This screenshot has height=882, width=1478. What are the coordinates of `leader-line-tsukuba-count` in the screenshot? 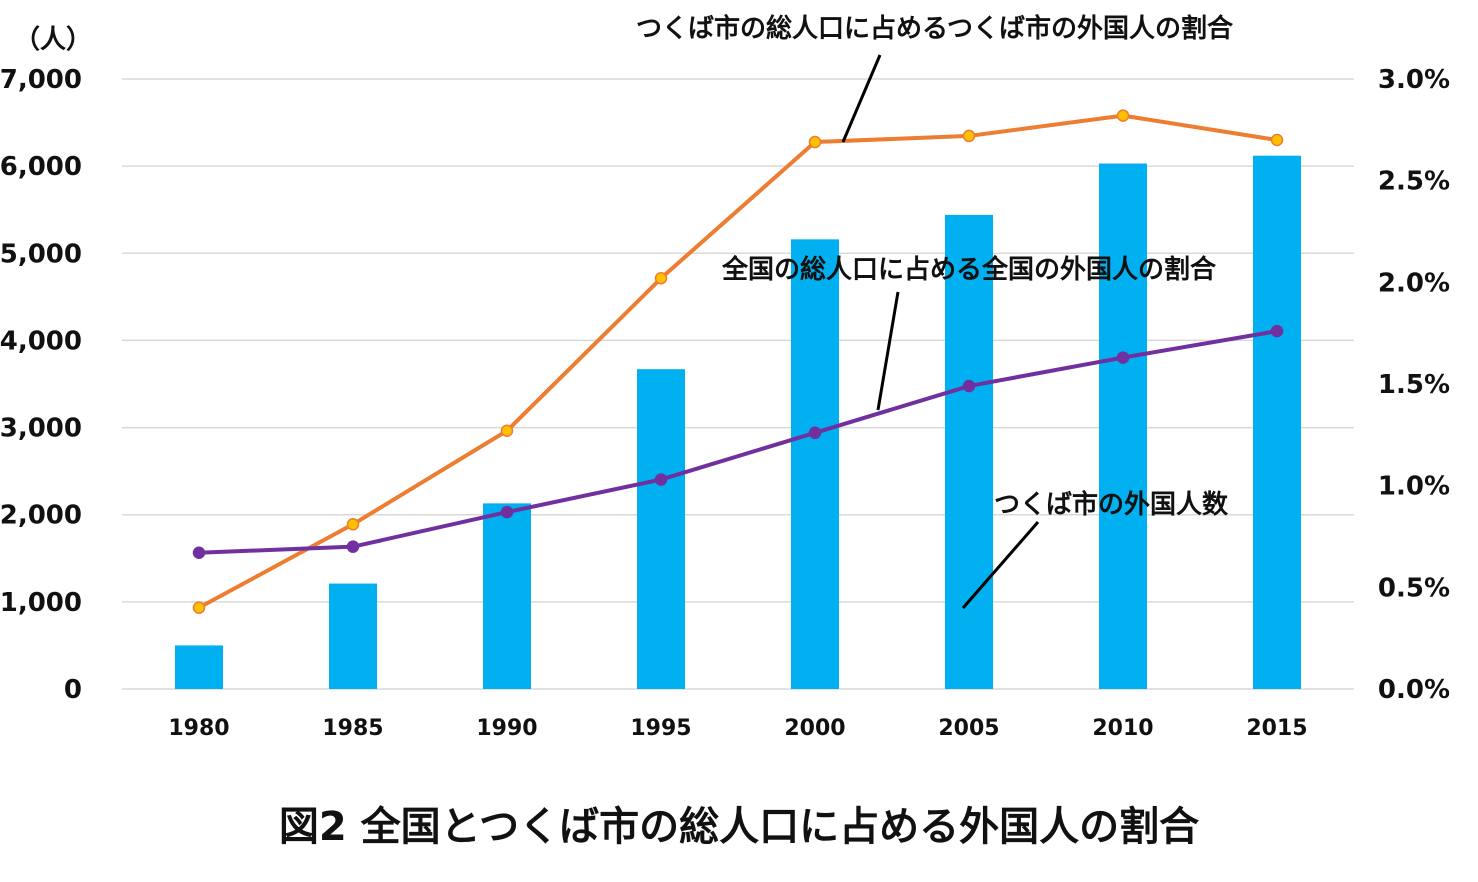 It's located at (1000, 565).